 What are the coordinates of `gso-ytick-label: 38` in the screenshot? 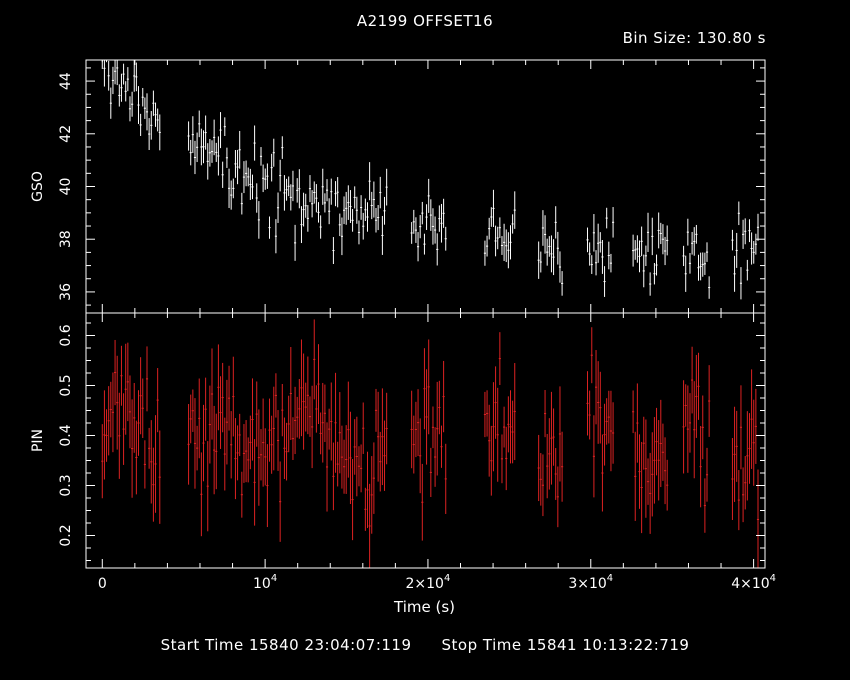 It's located at (66, 239).